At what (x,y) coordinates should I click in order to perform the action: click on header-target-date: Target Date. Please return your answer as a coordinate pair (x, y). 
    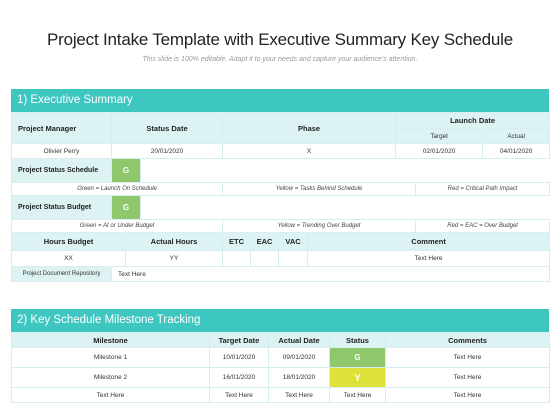
    Looking at the image, I should click on (239, 340).